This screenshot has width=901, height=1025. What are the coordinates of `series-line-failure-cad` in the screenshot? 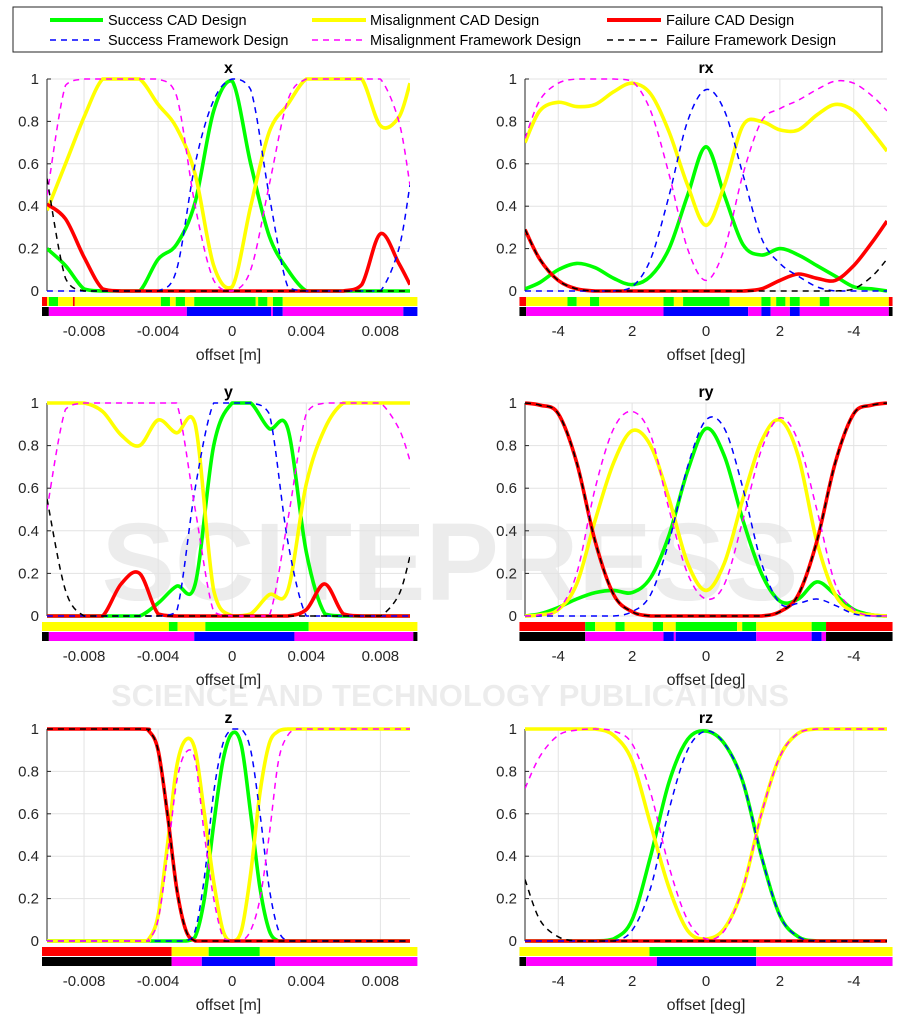 It's located at (228, 835).